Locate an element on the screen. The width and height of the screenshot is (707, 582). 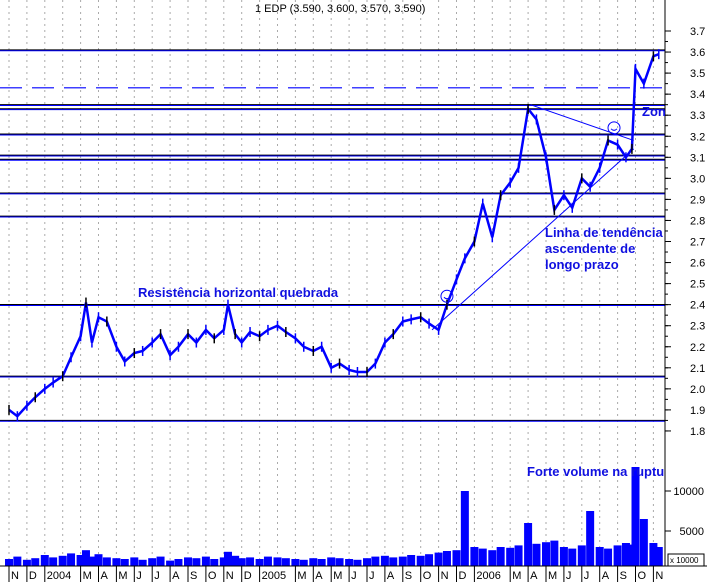
volume-unit-box is located at coordinates (686, 560).